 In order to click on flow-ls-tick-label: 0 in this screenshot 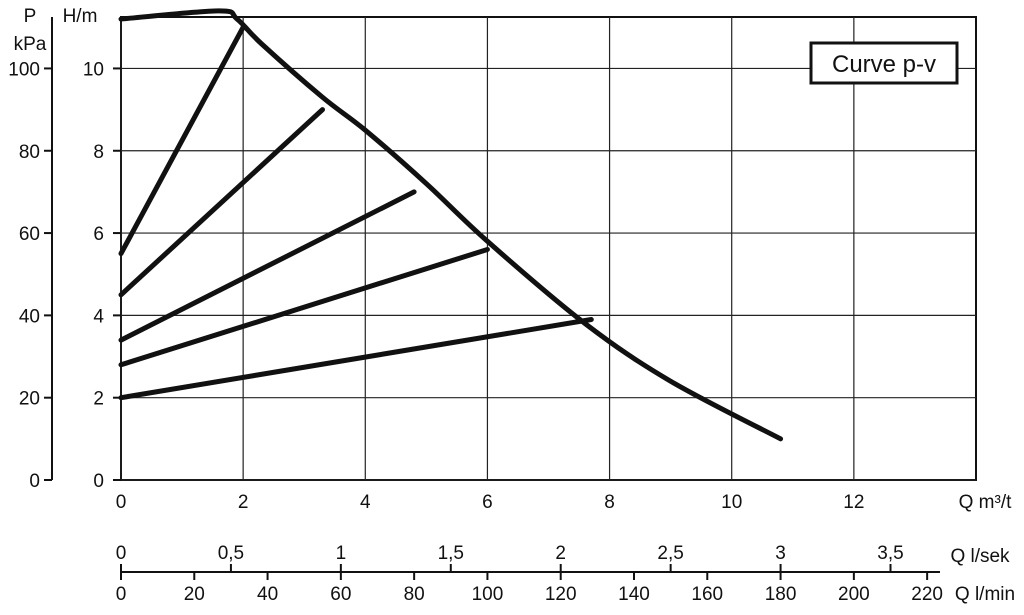, I will do `click(121, 553)`.